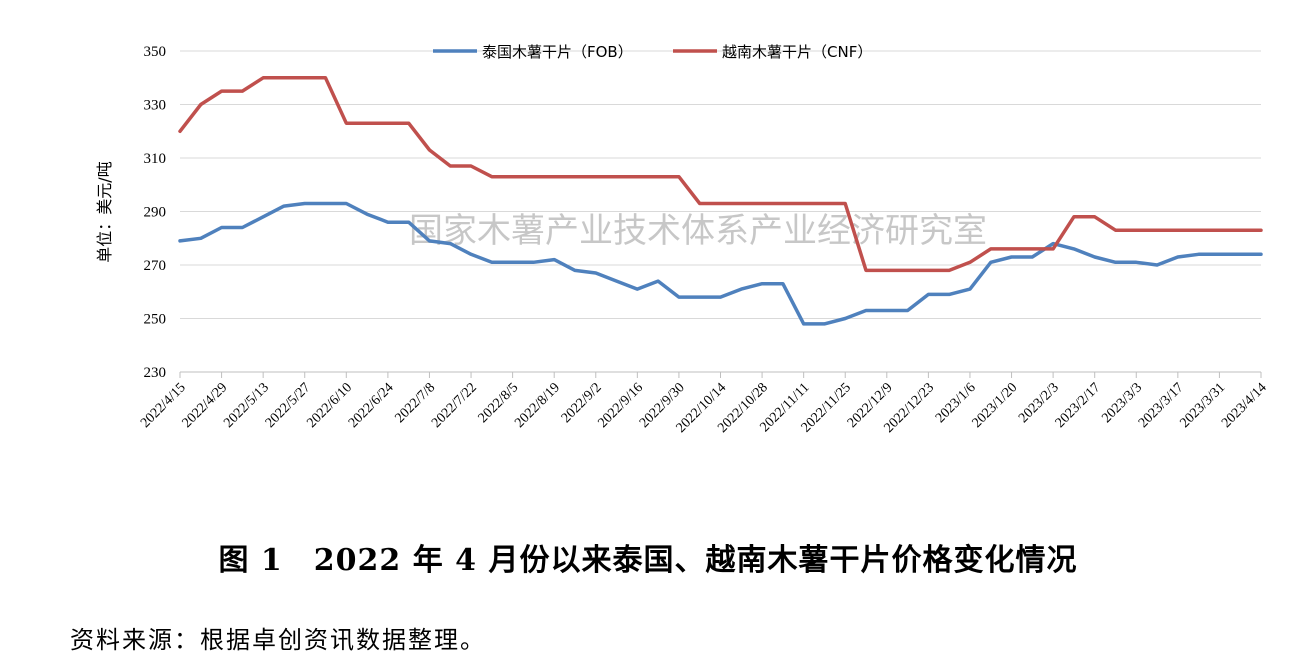  What do you see at coordinates (329, 405) in the screenshot?
I see `x-tick-label: 2022/6/10` at bounding box center [329, 405].